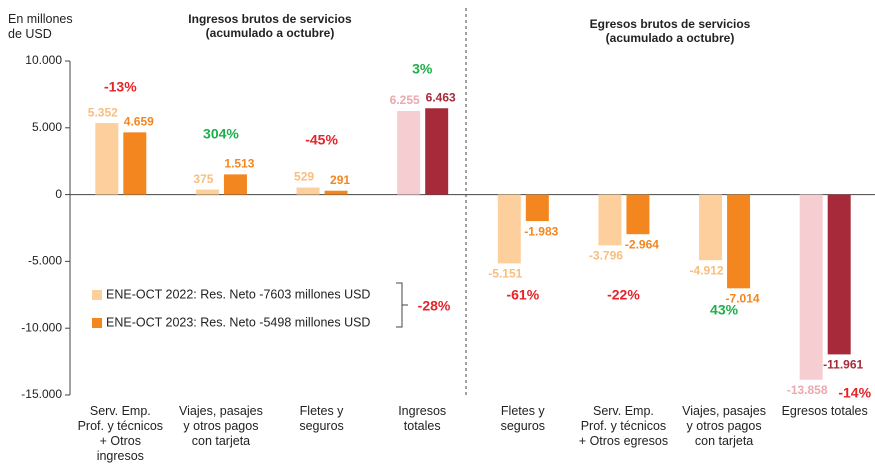 The width and height of the screenshot is (875, 472). I want to click on value-label: -1.983, so click(541, 231).